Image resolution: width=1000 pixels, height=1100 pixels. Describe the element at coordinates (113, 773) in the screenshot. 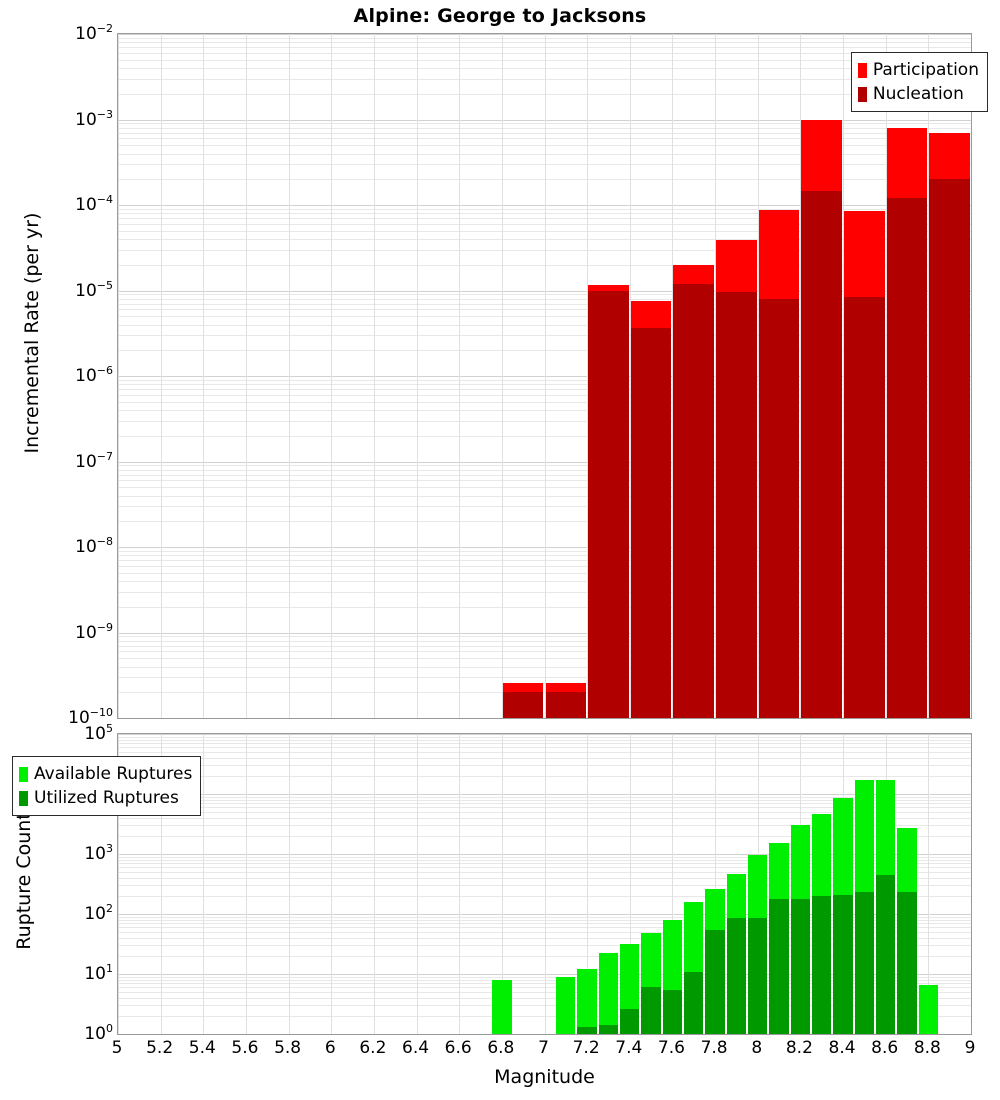

I see `legend-label-available-ruptures: Available Ruptures` at that location.